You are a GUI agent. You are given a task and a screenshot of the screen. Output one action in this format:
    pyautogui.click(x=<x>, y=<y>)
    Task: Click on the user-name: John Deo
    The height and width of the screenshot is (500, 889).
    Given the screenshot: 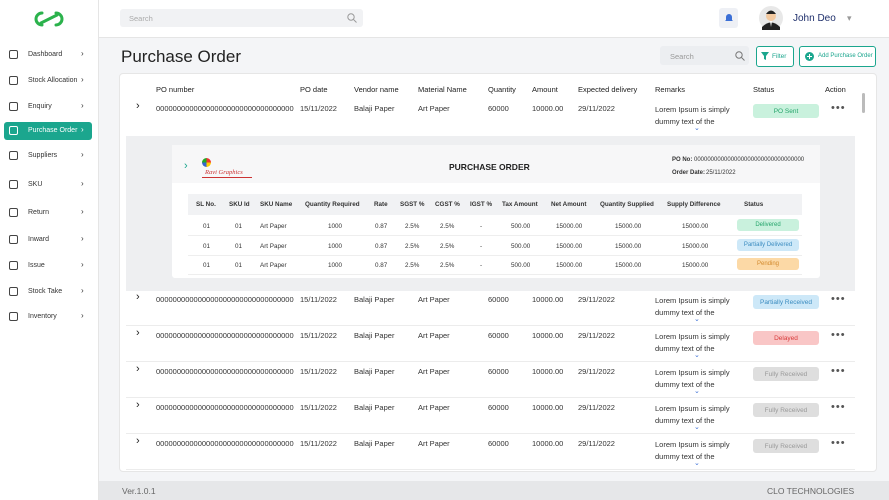 What is the action you would take?
    pyautogui.click(x=814, y=18)
    